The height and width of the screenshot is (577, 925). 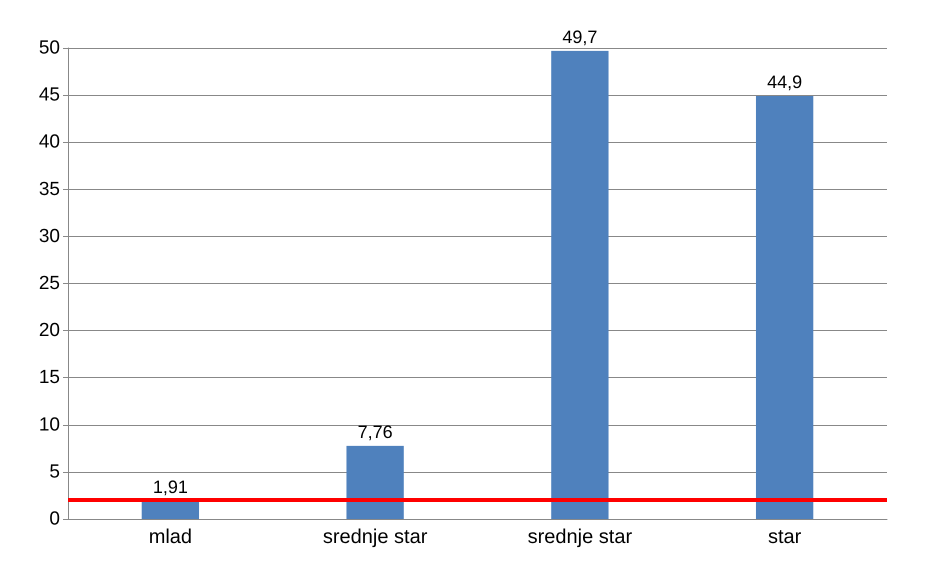 What do you see at coordinates (54, 471) in the screenshot?
I see `y-tick-label: 5` at bounding box center [54, 471].